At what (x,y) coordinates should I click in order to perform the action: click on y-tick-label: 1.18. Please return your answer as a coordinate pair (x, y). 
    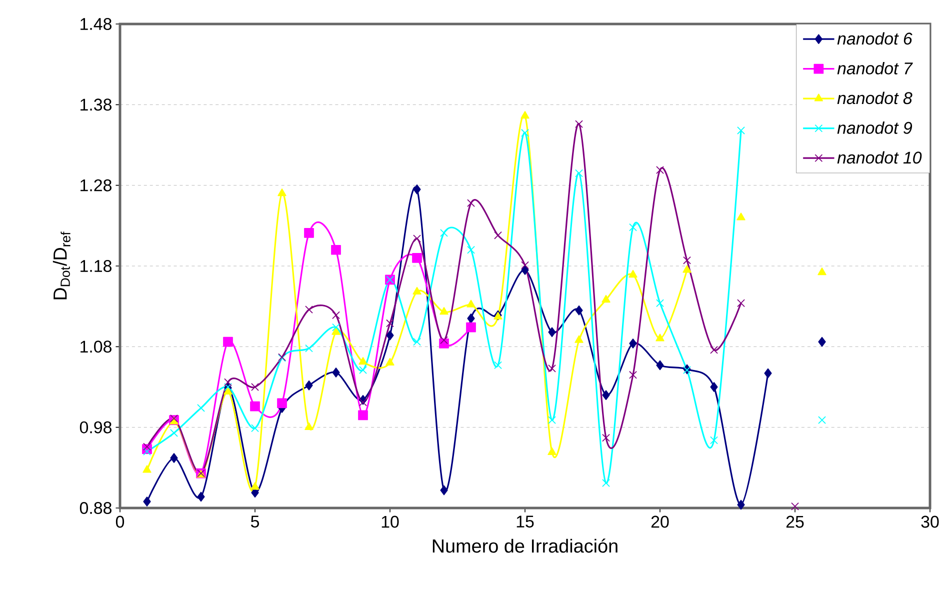
    Looking at the image, I should click on (96, 266).